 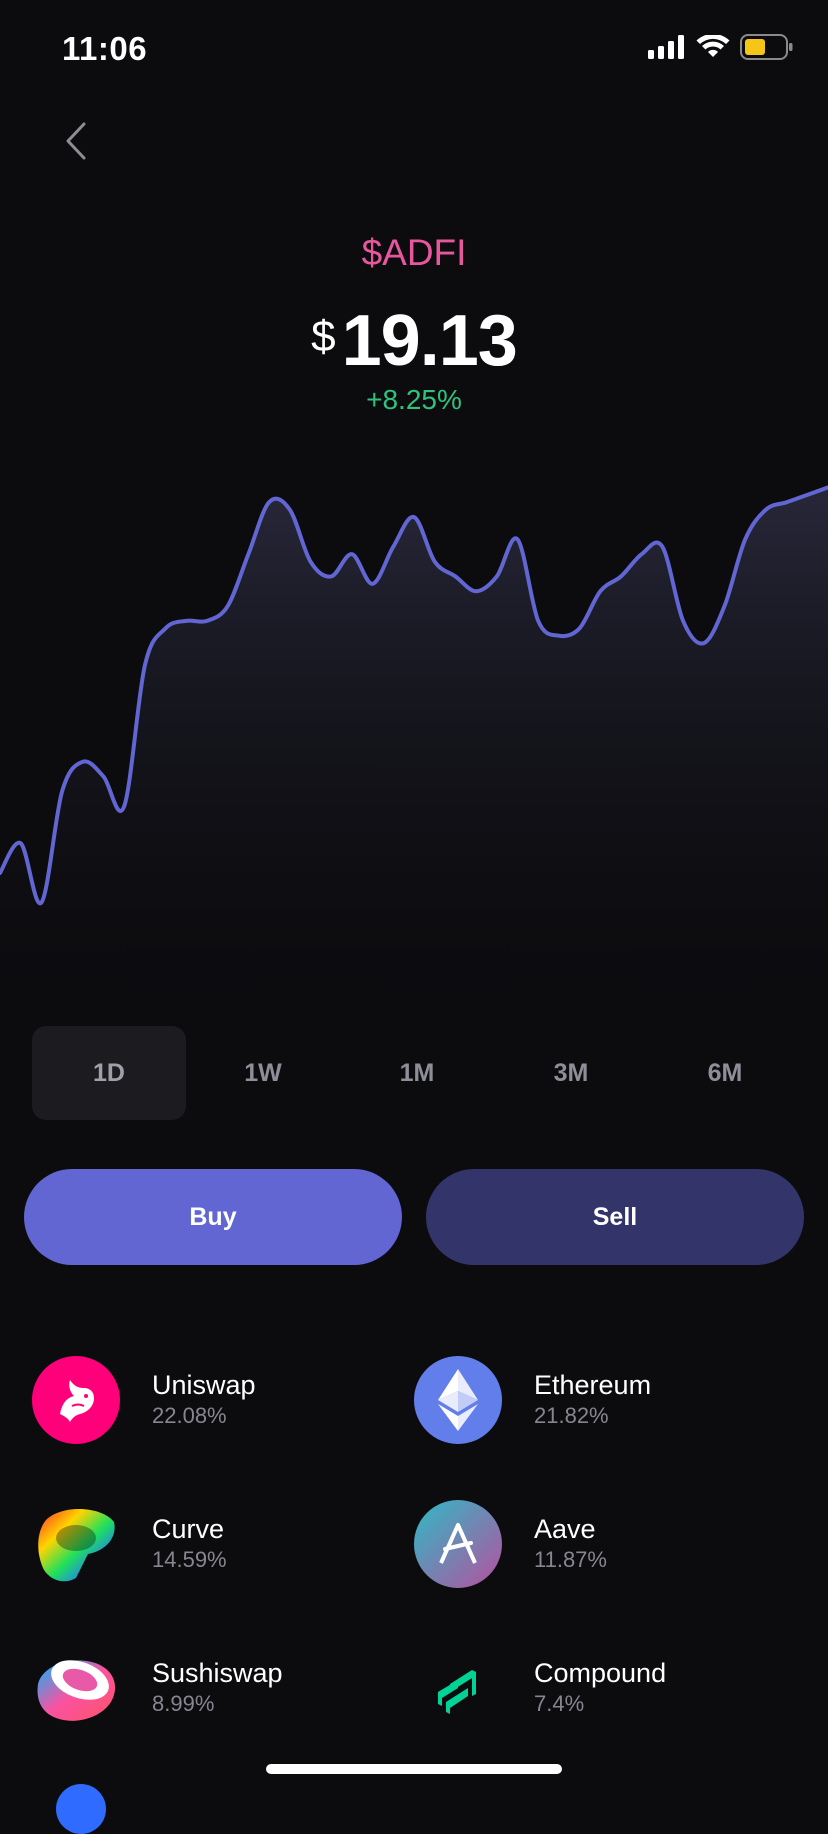 What do you see at coordinates (217, 1673) in the screenshot?
I see `asset-name: Sushiswap` at bounding box center [217, 1673].